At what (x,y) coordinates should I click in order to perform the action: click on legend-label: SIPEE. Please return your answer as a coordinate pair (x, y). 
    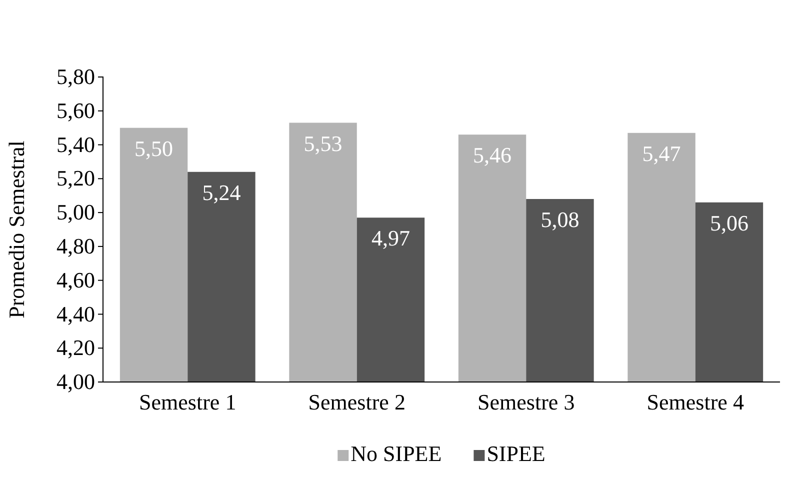
    Looking at the image, I should click on (516, 453).